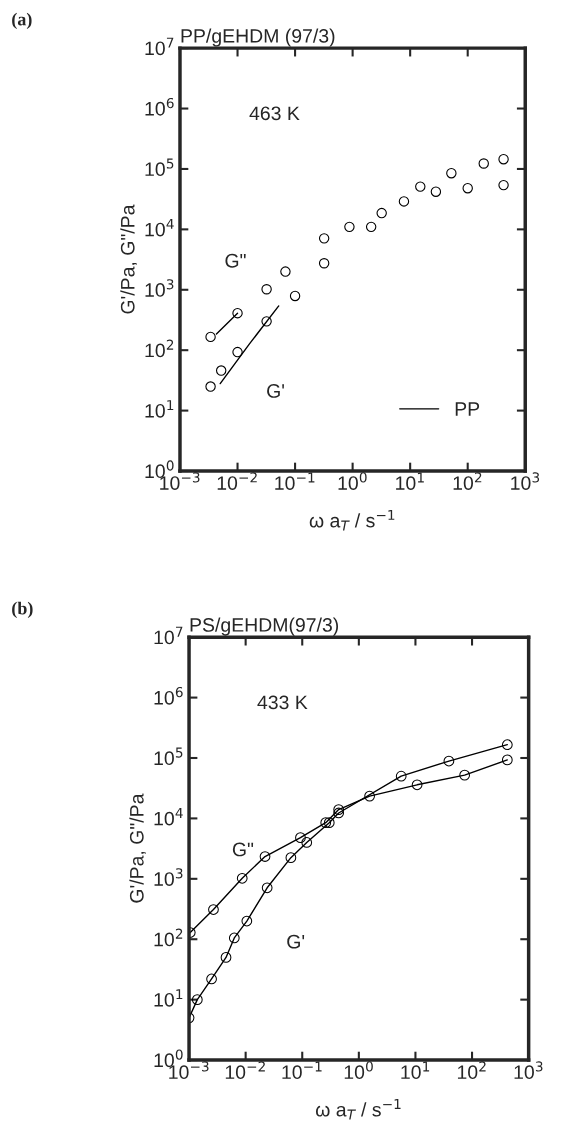 Image resolution: width=566 pixels, height=1146 pixels. I want to click on text: (a), so click(22, 21).